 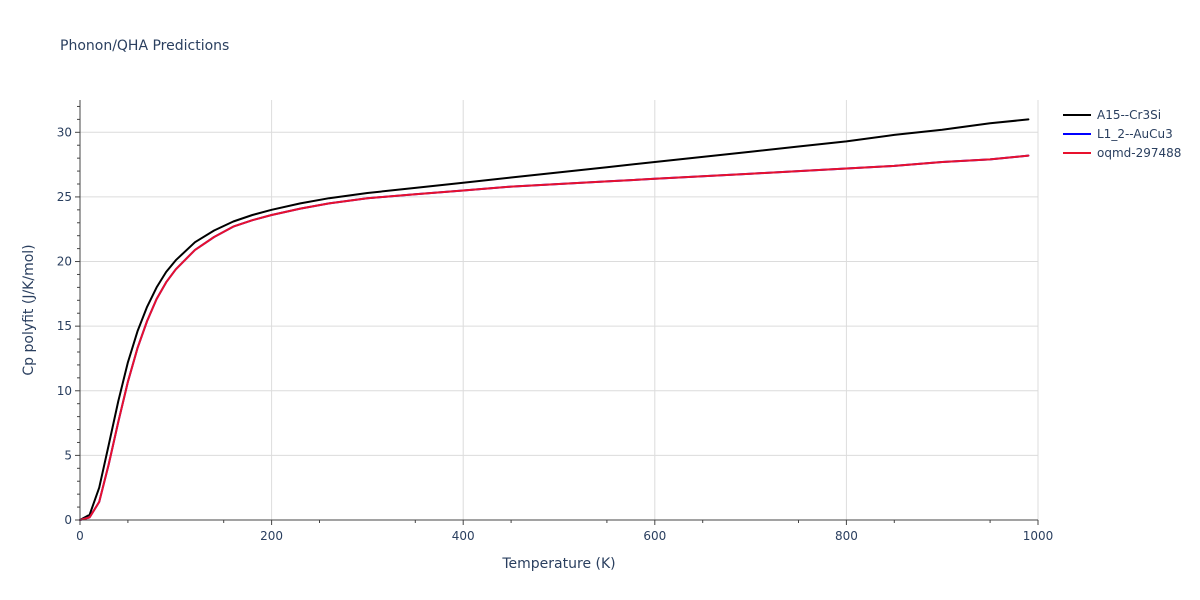 What do you see at coordinates (463, 536) in the screenshot?
I see `x-tick-label: 400` at bounding box center [463, 536].